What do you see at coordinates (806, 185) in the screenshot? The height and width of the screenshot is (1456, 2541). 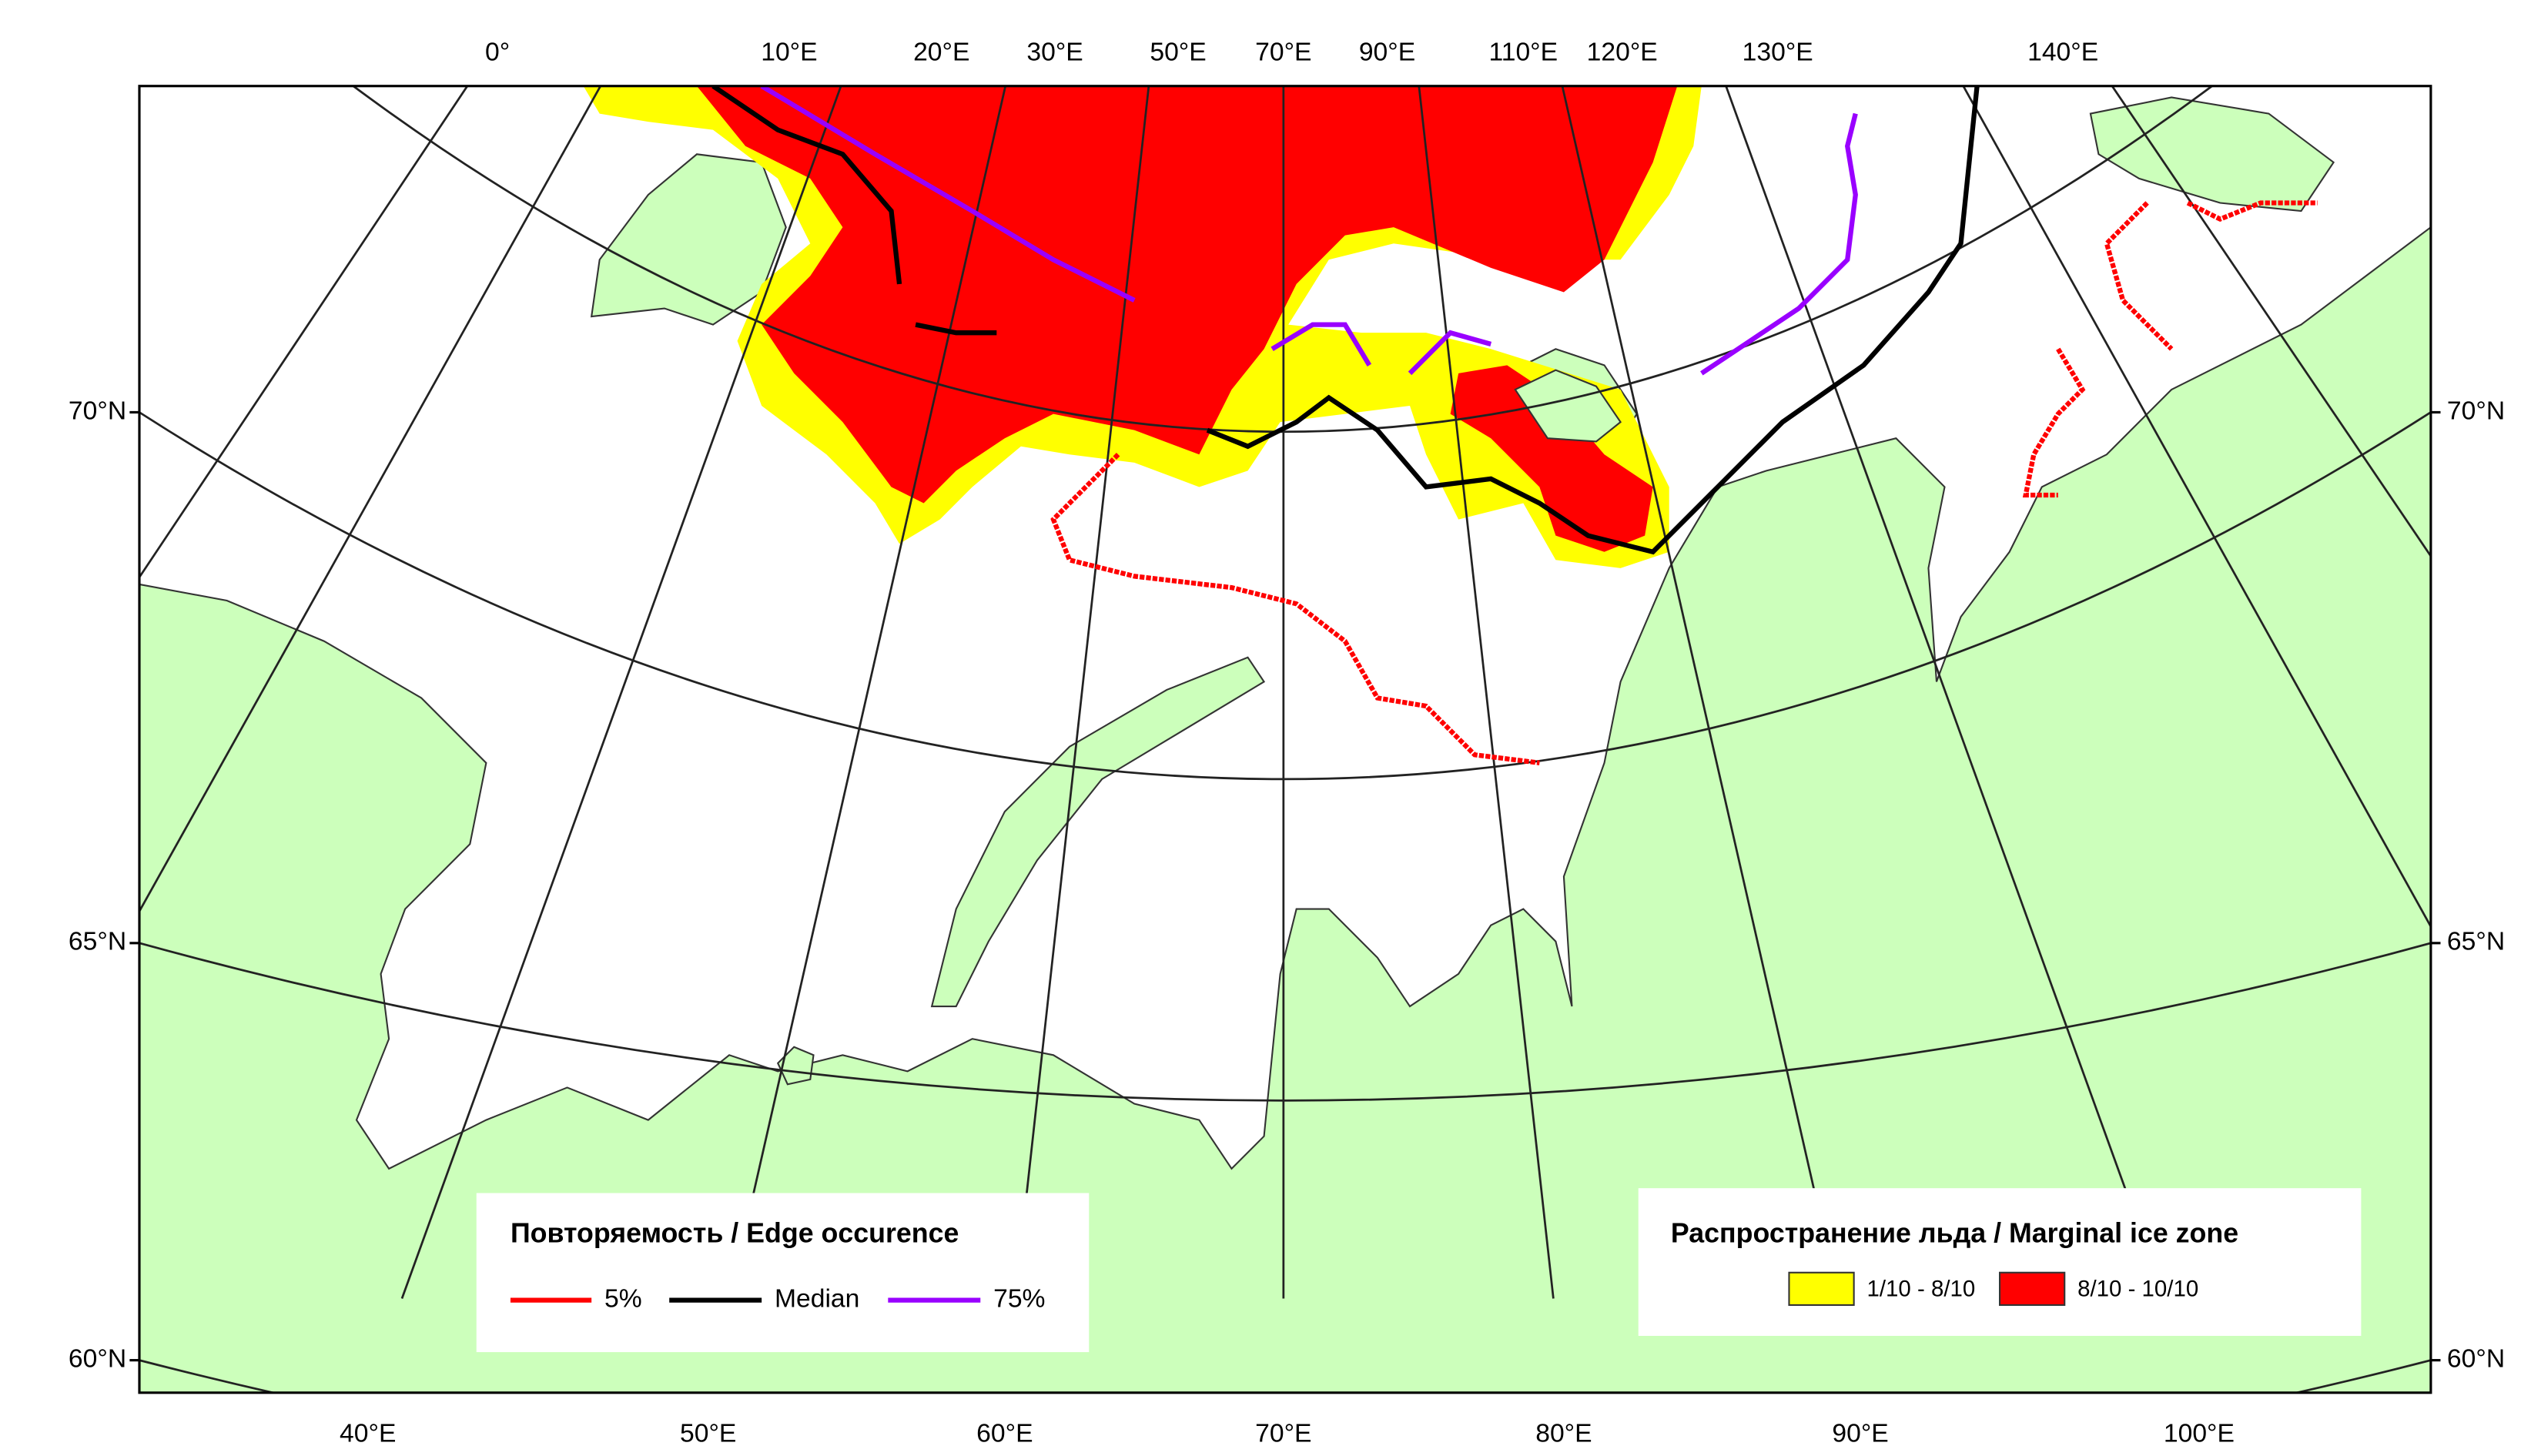 I see `edge-median` at bounding box center [806, 185].